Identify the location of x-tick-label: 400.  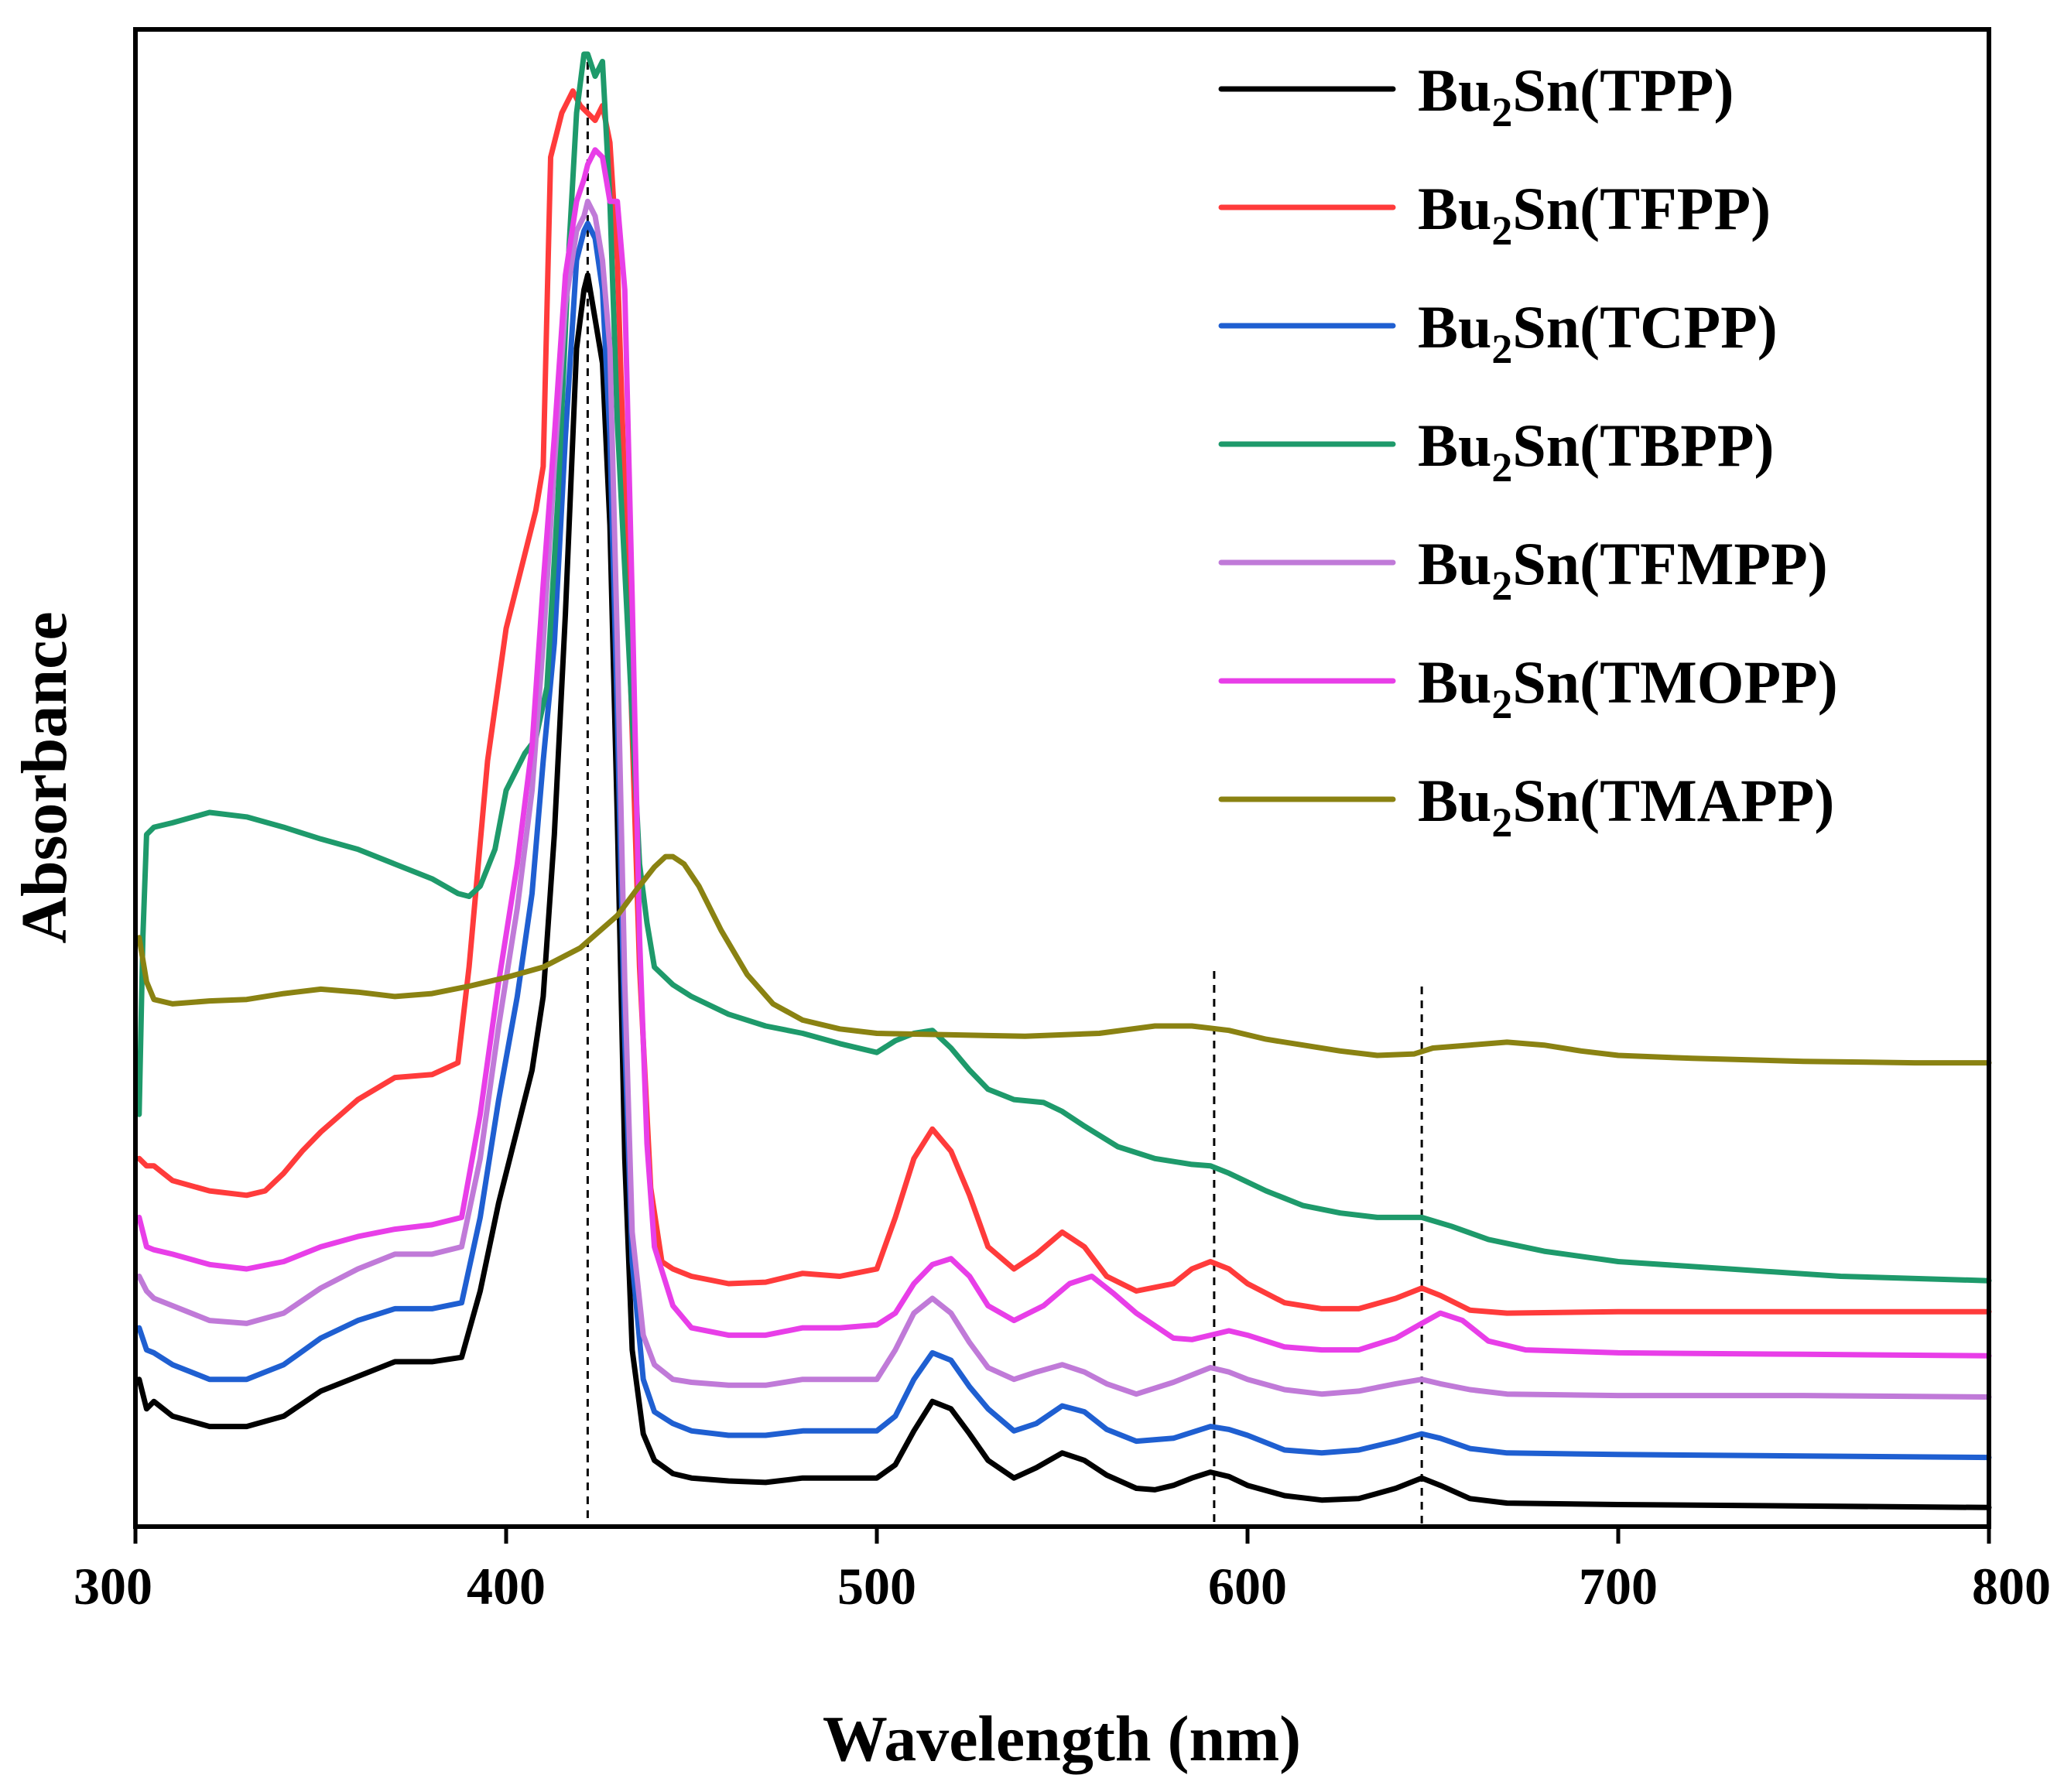
(506, 1587).